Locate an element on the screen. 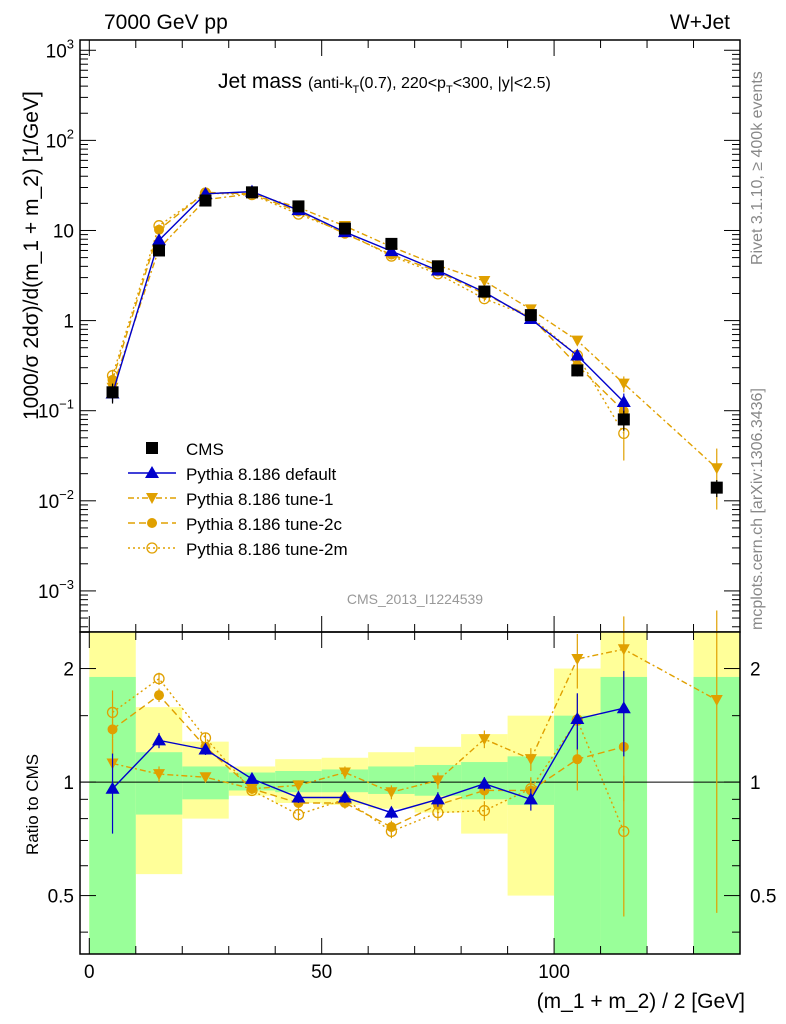  xtick-label: 50 is located at coordinates (321, 972).